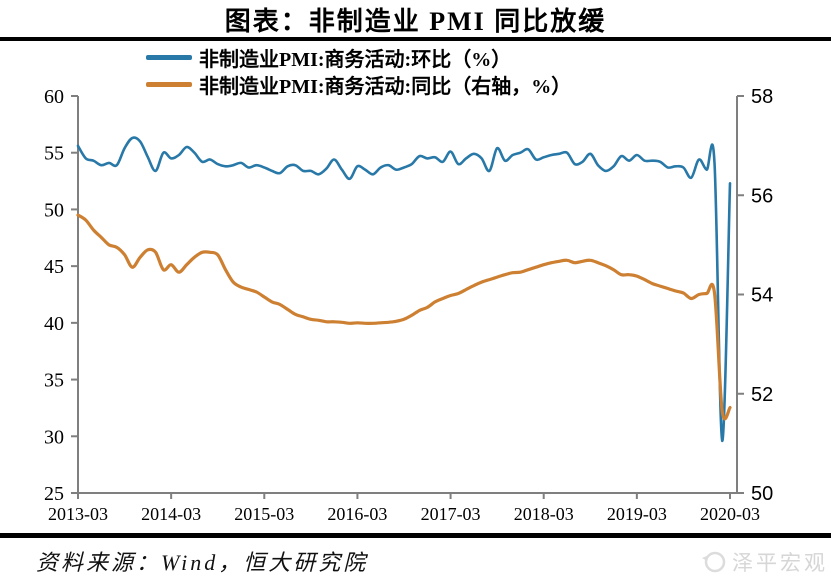 Image resolution: width=831 pixels, height=583 pixels. What do you see at coordinates (385, 87) in the screenshot?
I see `legend-label-yoy: 非制造业PMI:商务活动:同比（右轴，%）` at bounding box center [385, 87].